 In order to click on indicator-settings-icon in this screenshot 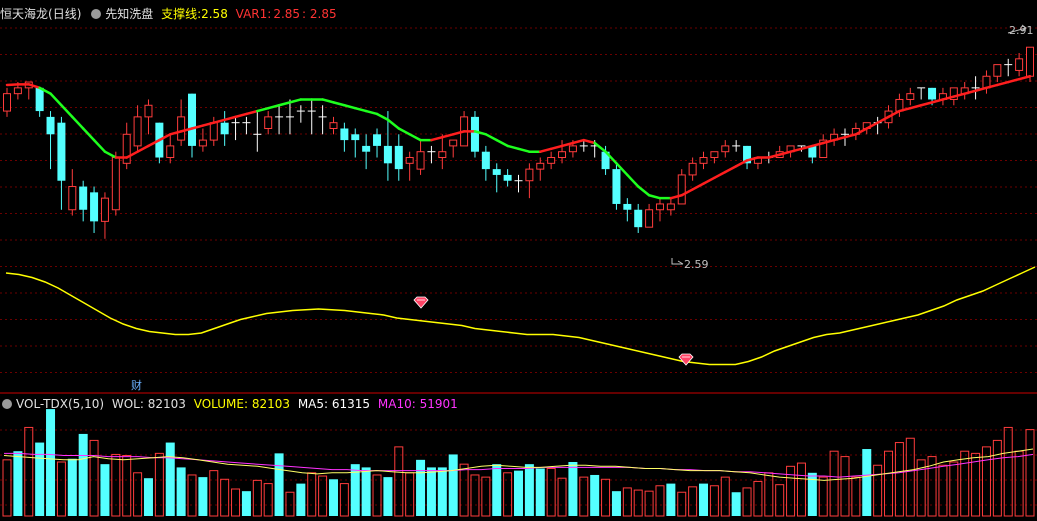, I will do `click(96, 14)`.